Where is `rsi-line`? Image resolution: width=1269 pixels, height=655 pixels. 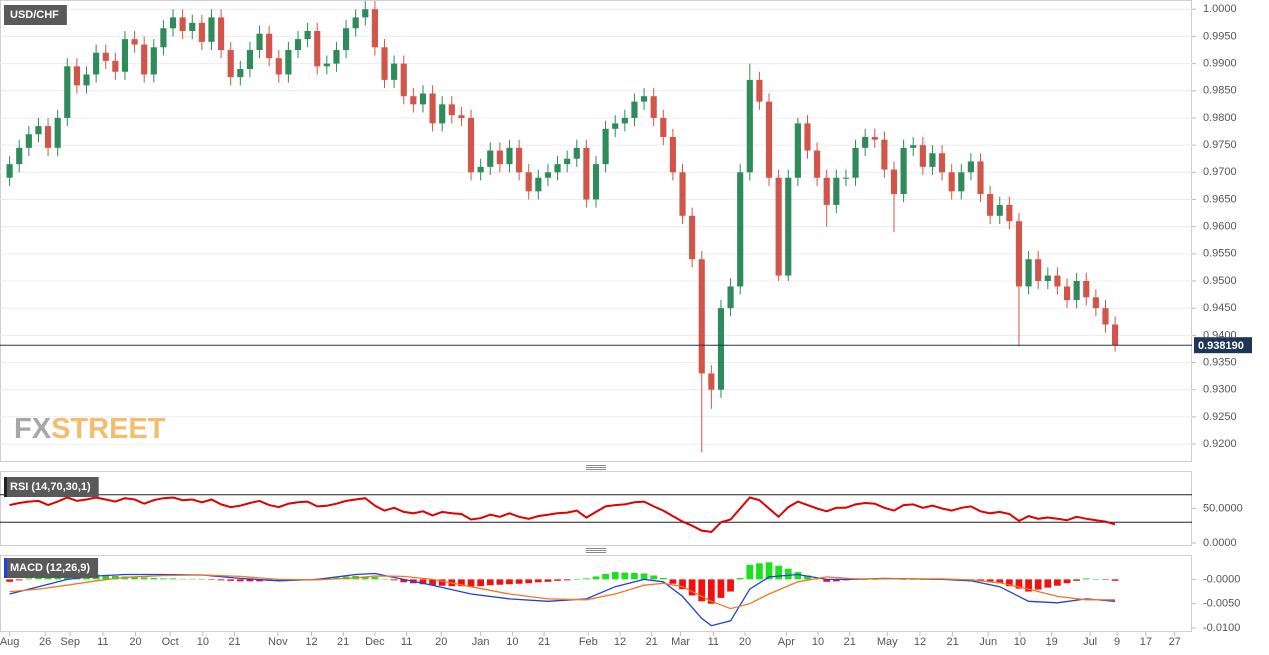
rsi-line is located at coordinates (562, 514).